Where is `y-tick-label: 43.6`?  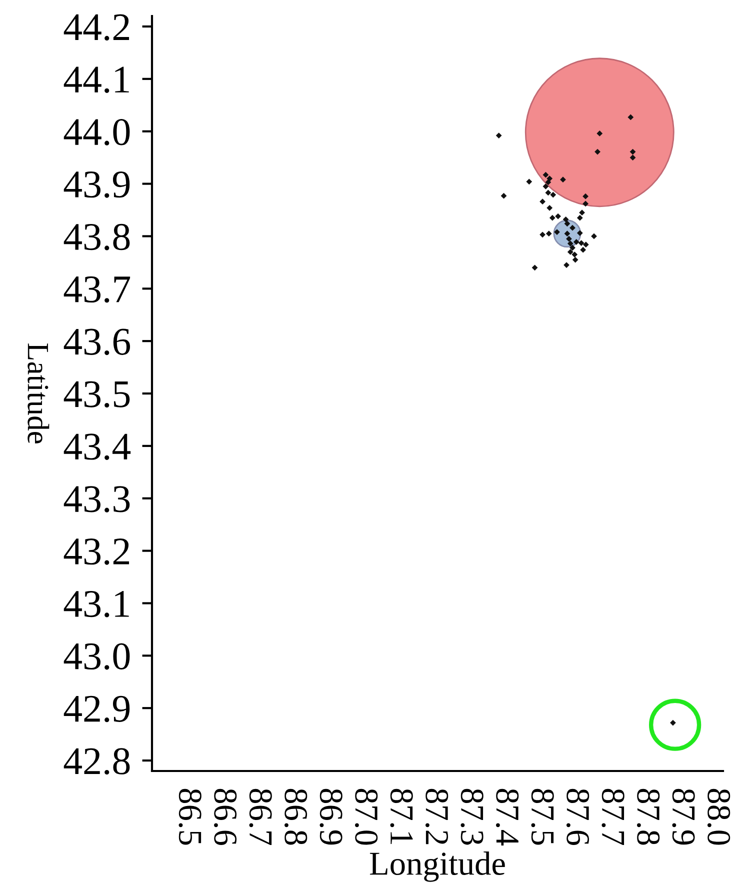 y-tick-label: 43.6 is located at coordinates (97, 342).